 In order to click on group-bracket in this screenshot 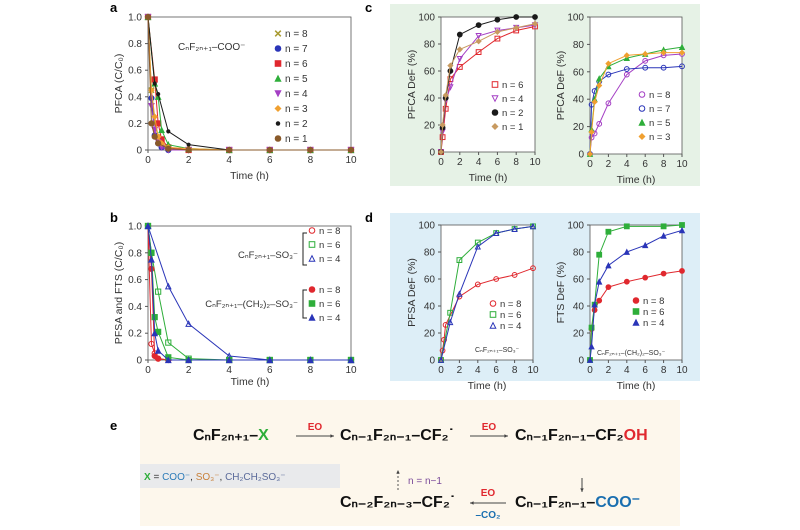, I will do `click(304, 304)`.